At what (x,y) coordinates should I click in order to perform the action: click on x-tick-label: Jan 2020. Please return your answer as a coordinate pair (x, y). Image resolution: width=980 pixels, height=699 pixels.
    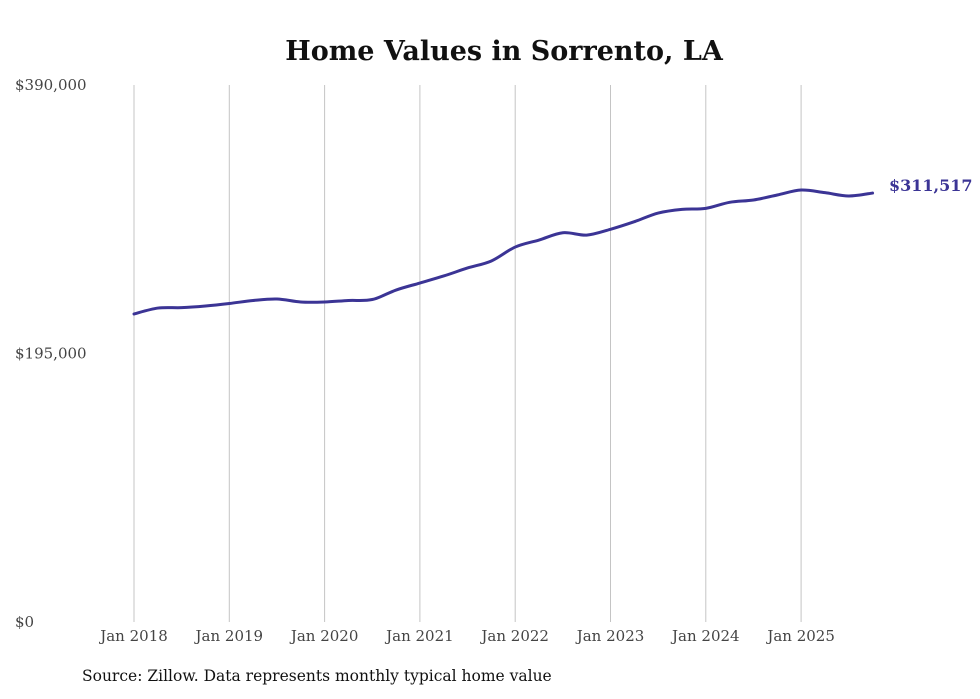
    Looking at the image, I should click on (324, 636).